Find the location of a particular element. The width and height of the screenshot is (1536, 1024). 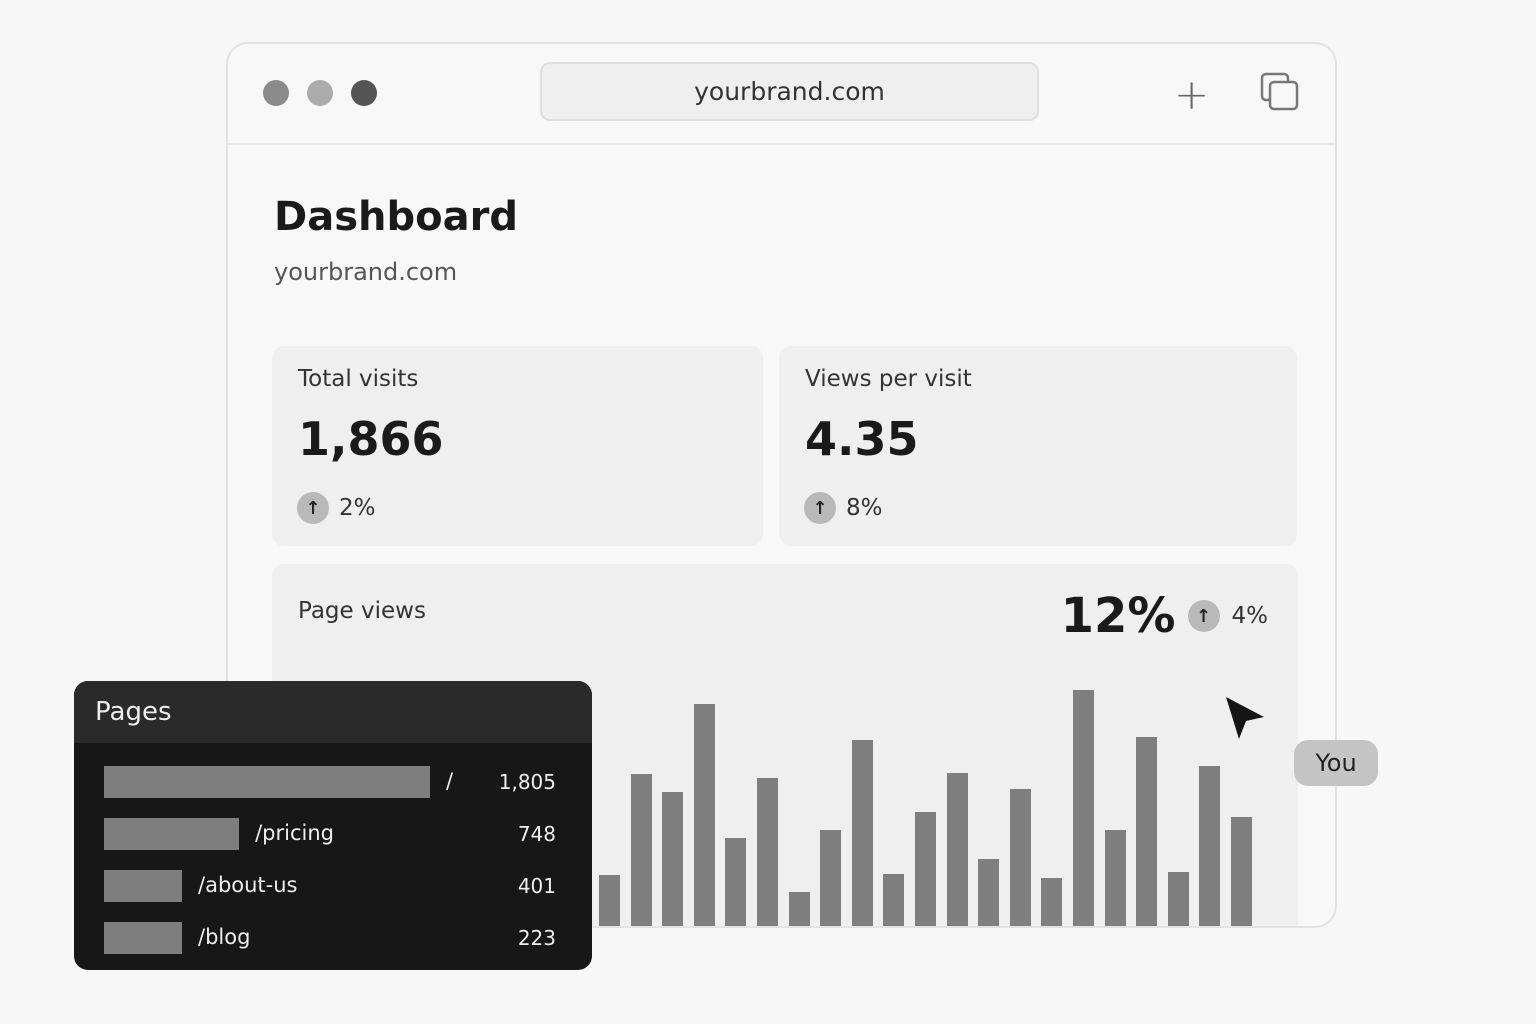

page-views-stats: 12% ↑ 4% is located at coordinates (1164, 616).